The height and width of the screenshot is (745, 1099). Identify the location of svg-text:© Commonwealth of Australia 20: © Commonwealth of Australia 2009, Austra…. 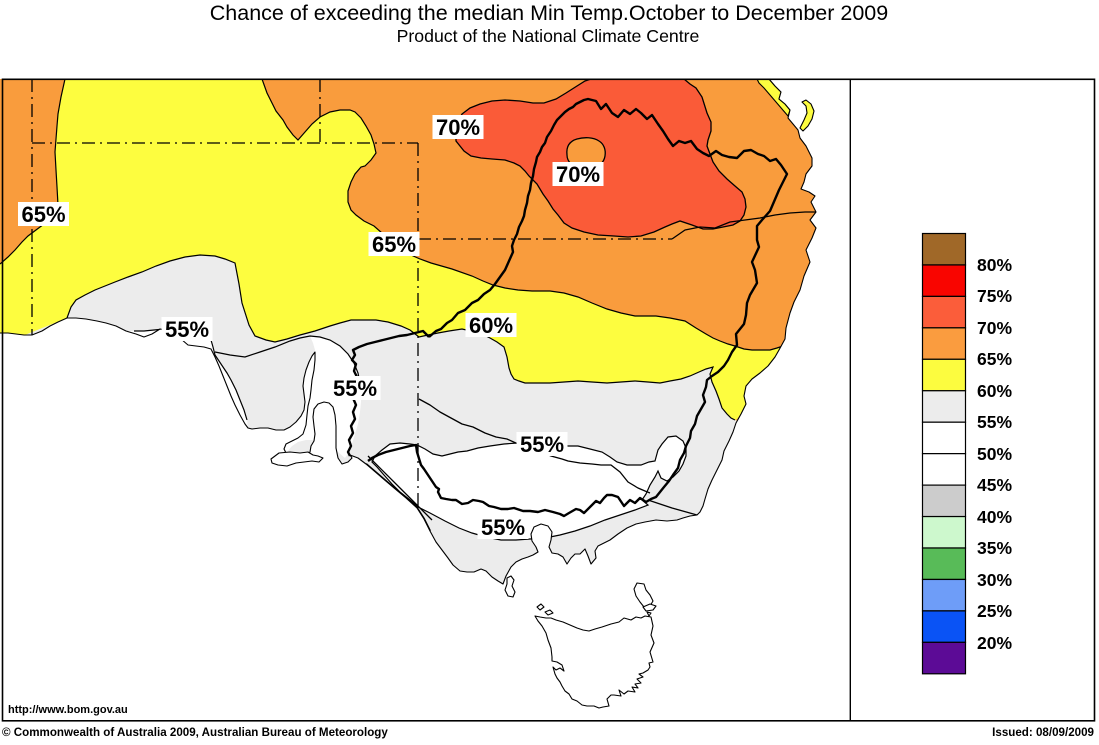
(195, 732).